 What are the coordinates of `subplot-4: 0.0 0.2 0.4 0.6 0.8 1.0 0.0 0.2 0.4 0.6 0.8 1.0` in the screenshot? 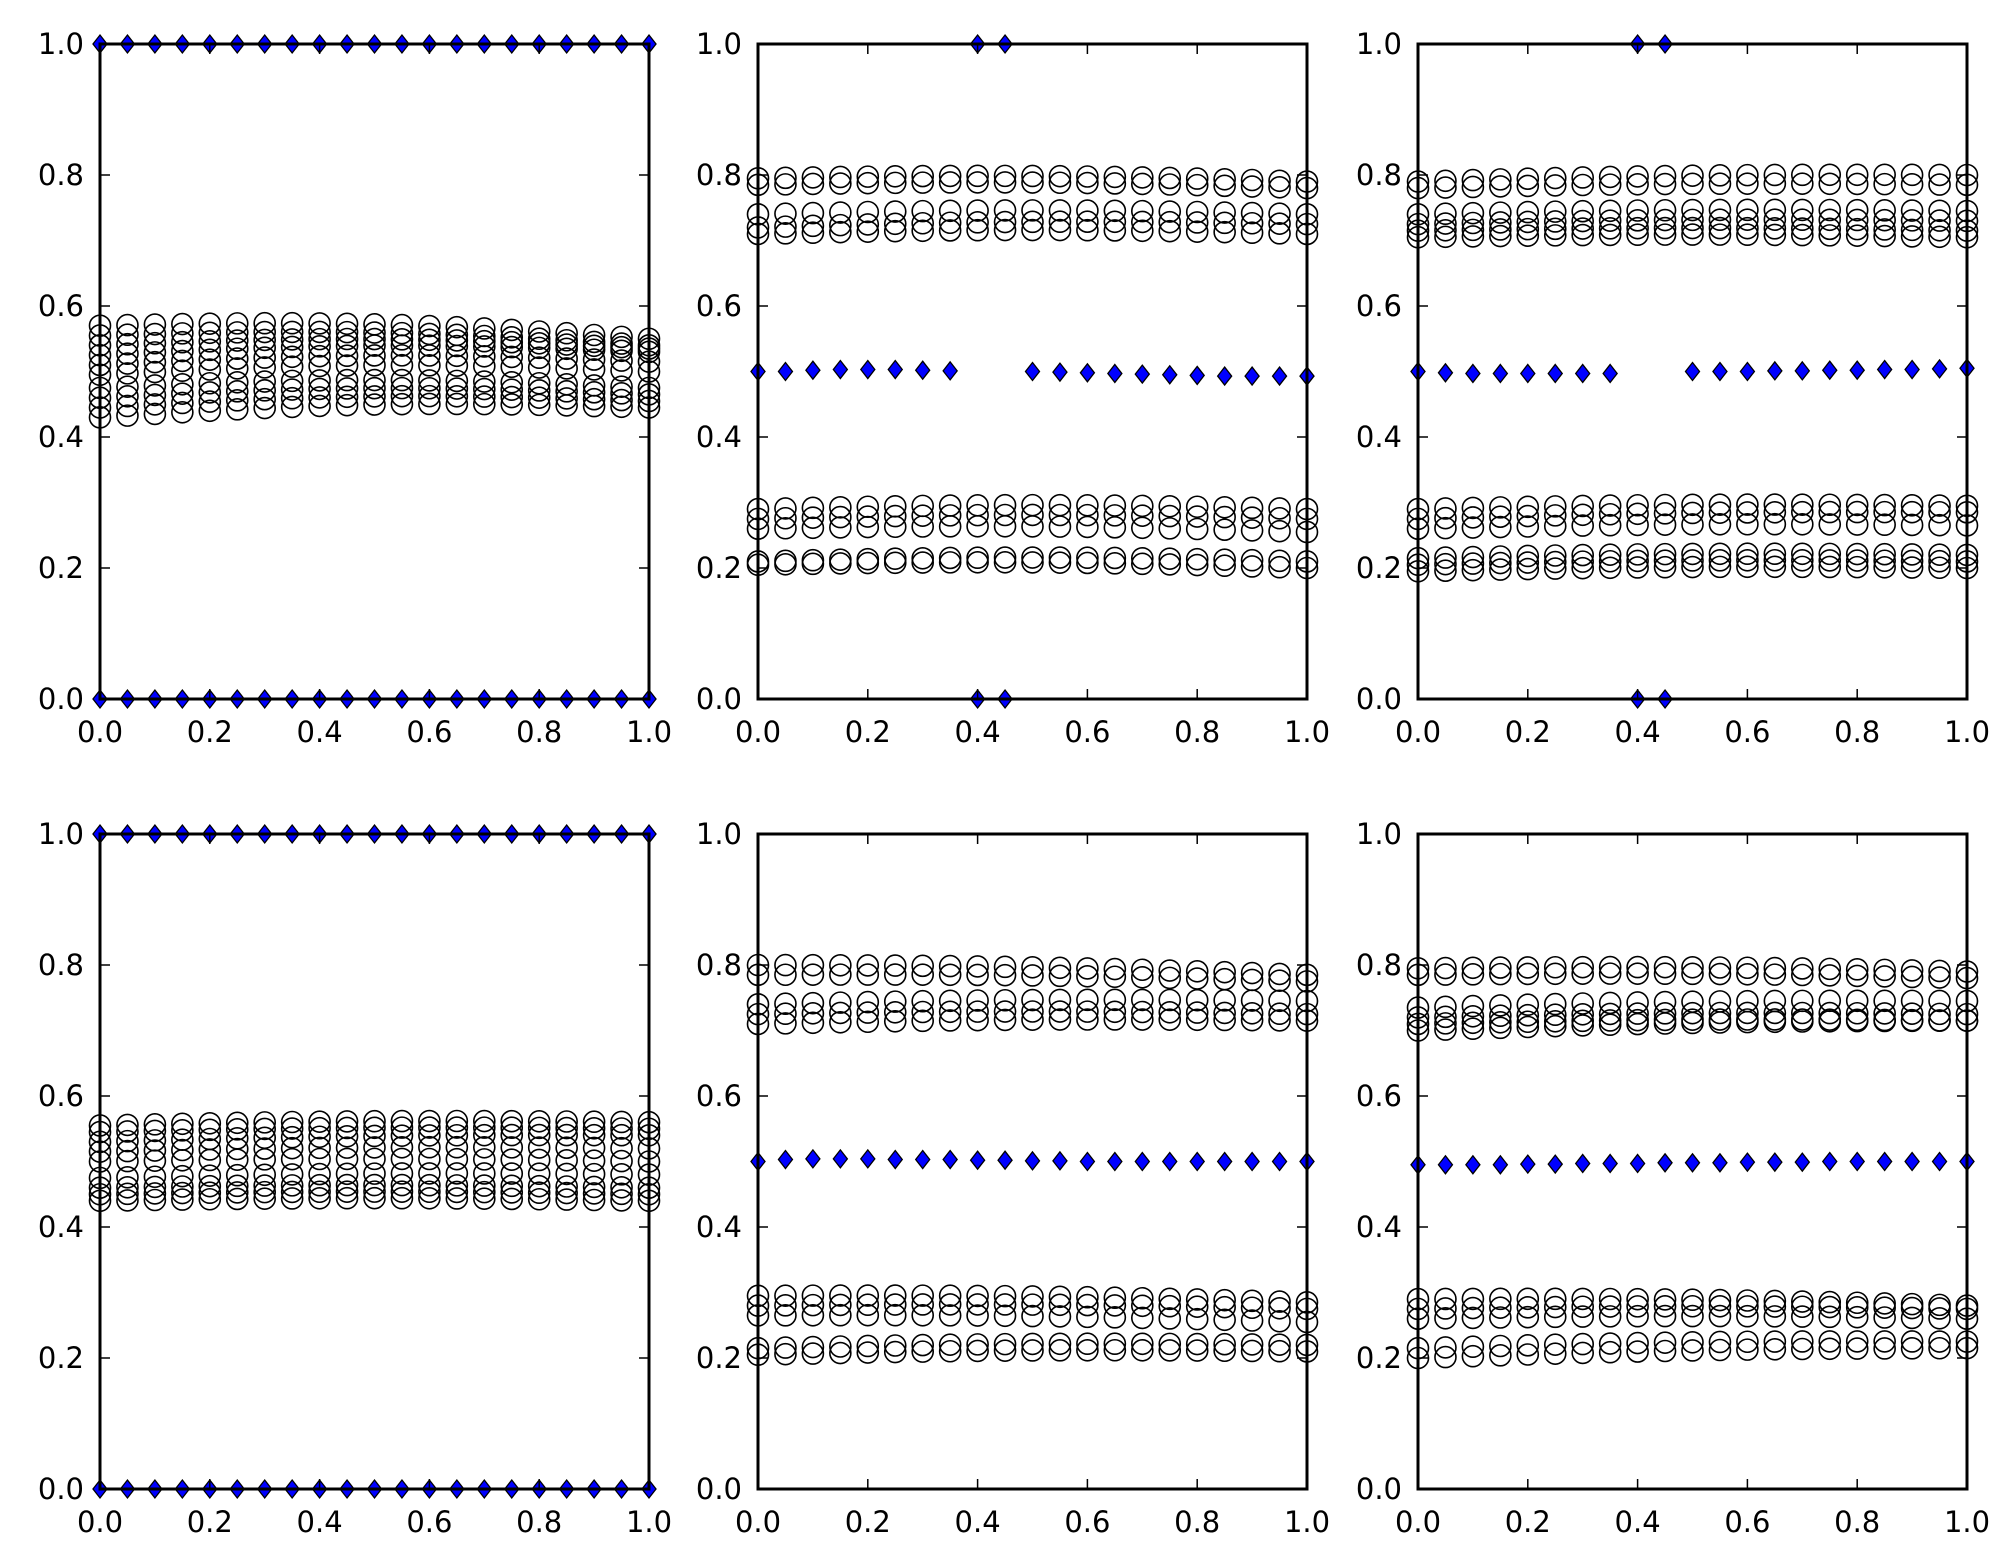 It's located at (355, 1178).